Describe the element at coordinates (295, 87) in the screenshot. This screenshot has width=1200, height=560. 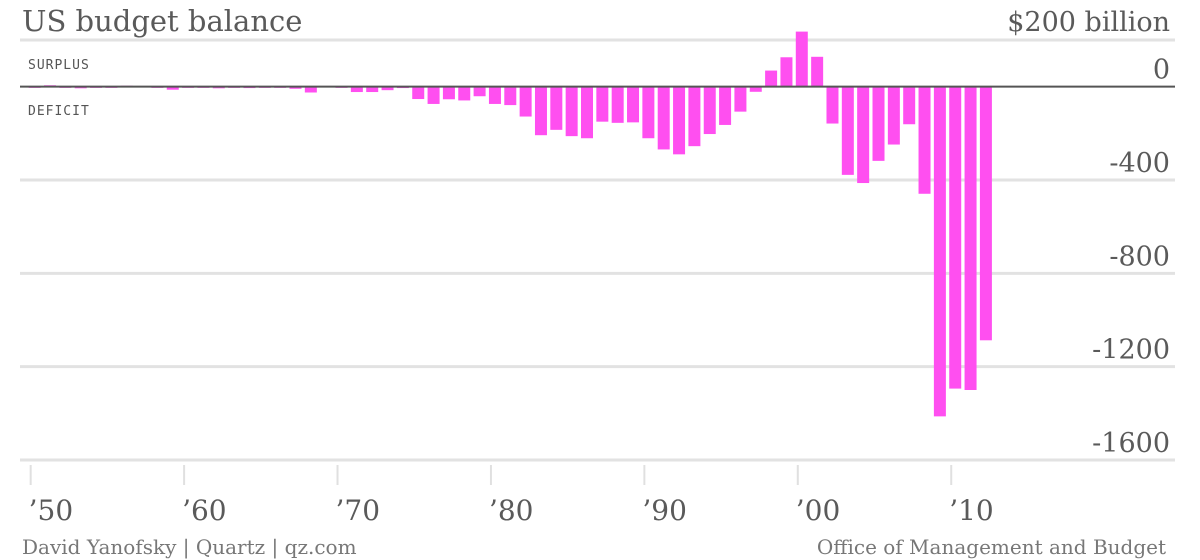
I see `bar-1967` at that location.